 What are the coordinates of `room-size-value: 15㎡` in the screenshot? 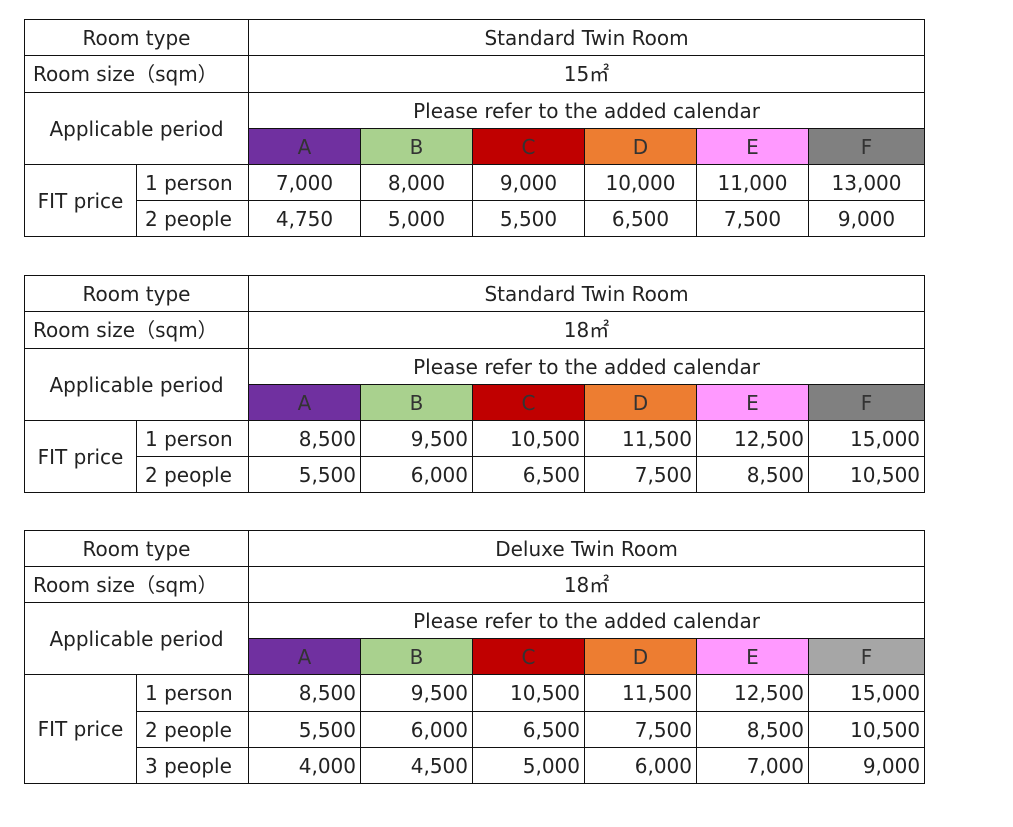 It's located at (586, 74).